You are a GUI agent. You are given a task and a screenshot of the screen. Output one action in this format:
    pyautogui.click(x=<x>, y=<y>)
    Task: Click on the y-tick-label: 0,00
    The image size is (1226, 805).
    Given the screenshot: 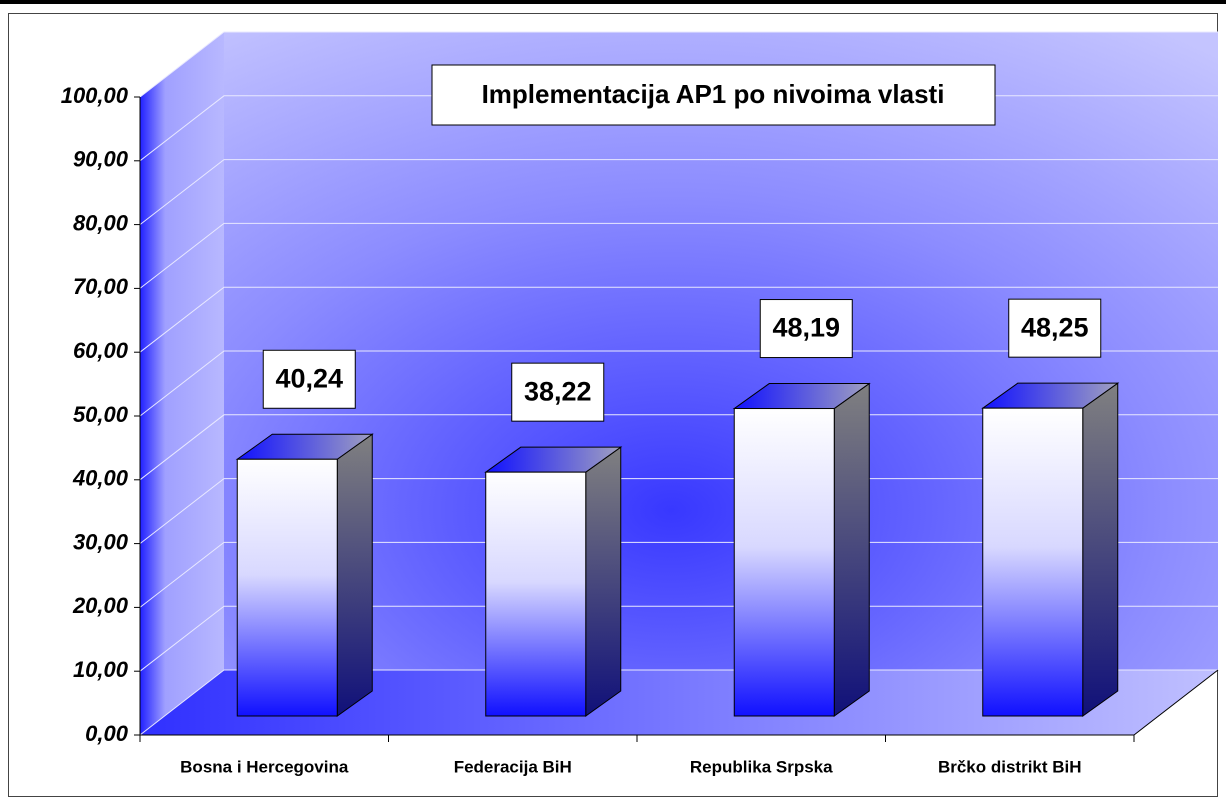 What is the action you would take?
    pyautogui.click(x=107, y=733)
    